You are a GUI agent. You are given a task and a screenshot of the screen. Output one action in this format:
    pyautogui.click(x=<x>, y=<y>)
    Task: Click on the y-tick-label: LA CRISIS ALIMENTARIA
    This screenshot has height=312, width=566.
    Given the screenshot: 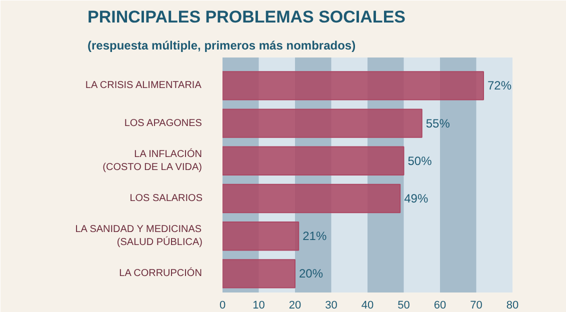 What is the action you would take?
    pyautogui.click(x=143, y=86)
    